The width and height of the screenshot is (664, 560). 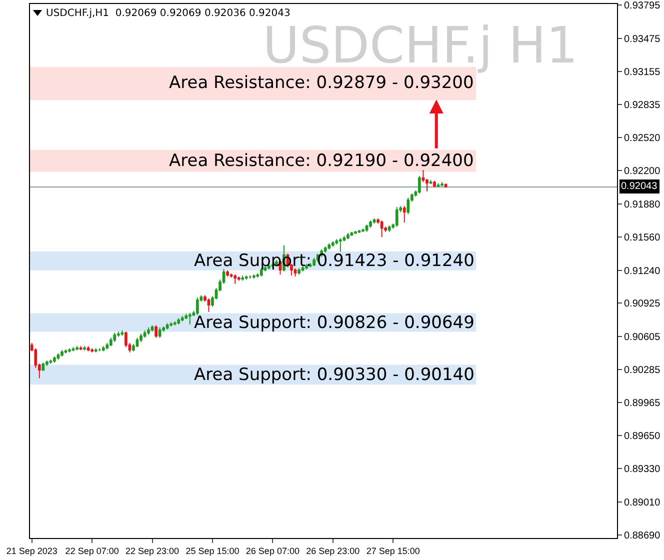 I want to click on y-tick-label: 0.89010, so click(x=642, y=502).